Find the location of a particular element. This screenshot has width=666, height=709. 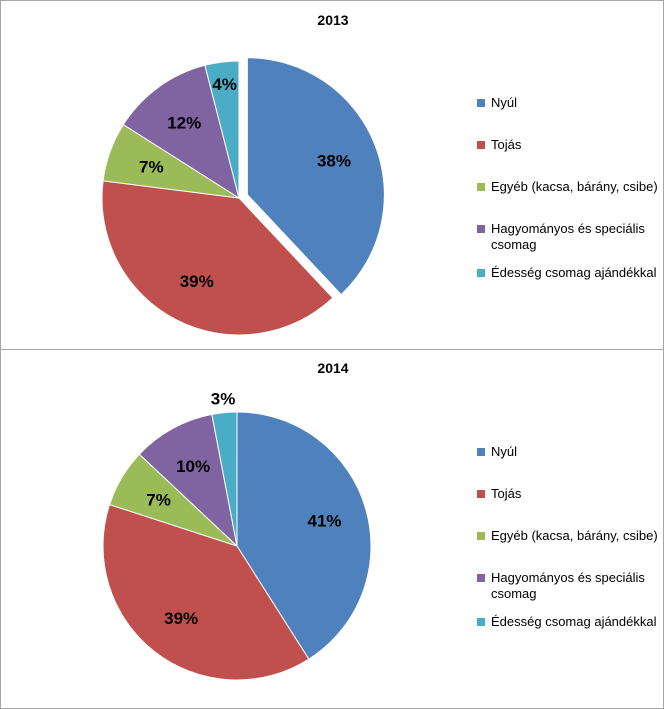

pie-slice-hagyomanyos-es-specialis-csomag-2014 is located at coordinates (188, 480).